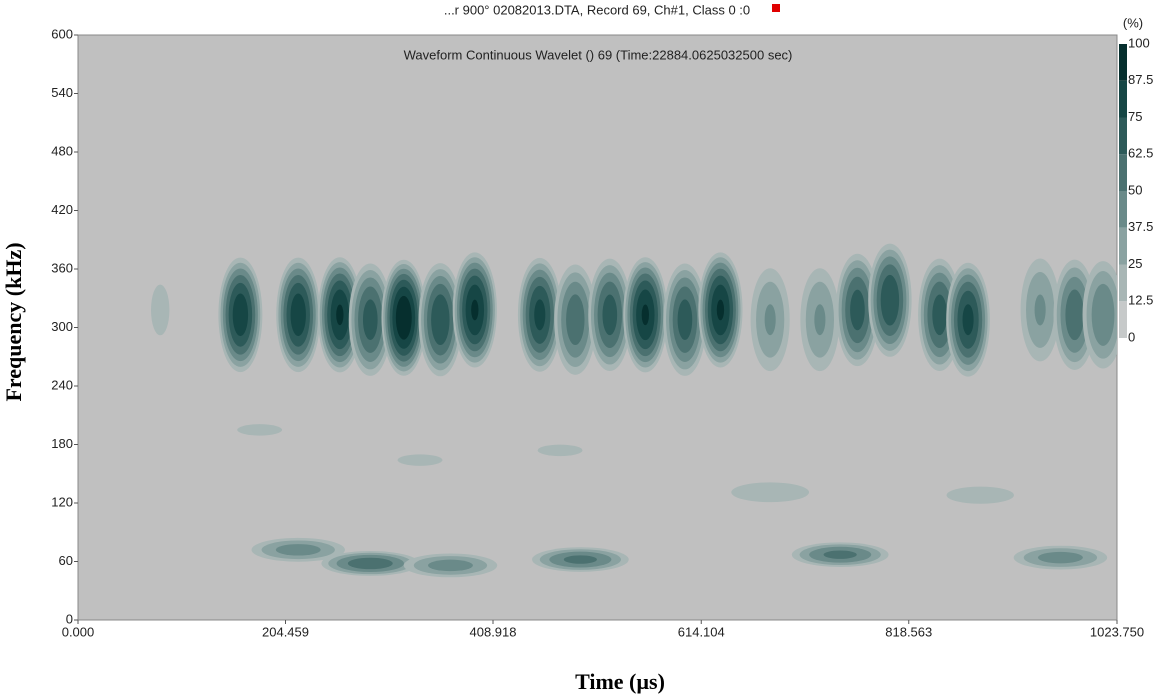 The height and width of the screenshot is (700, 1160). Describe the element at coordinates (62, 443) in the screenshot. I see `y-tick-label: 180` at that location.